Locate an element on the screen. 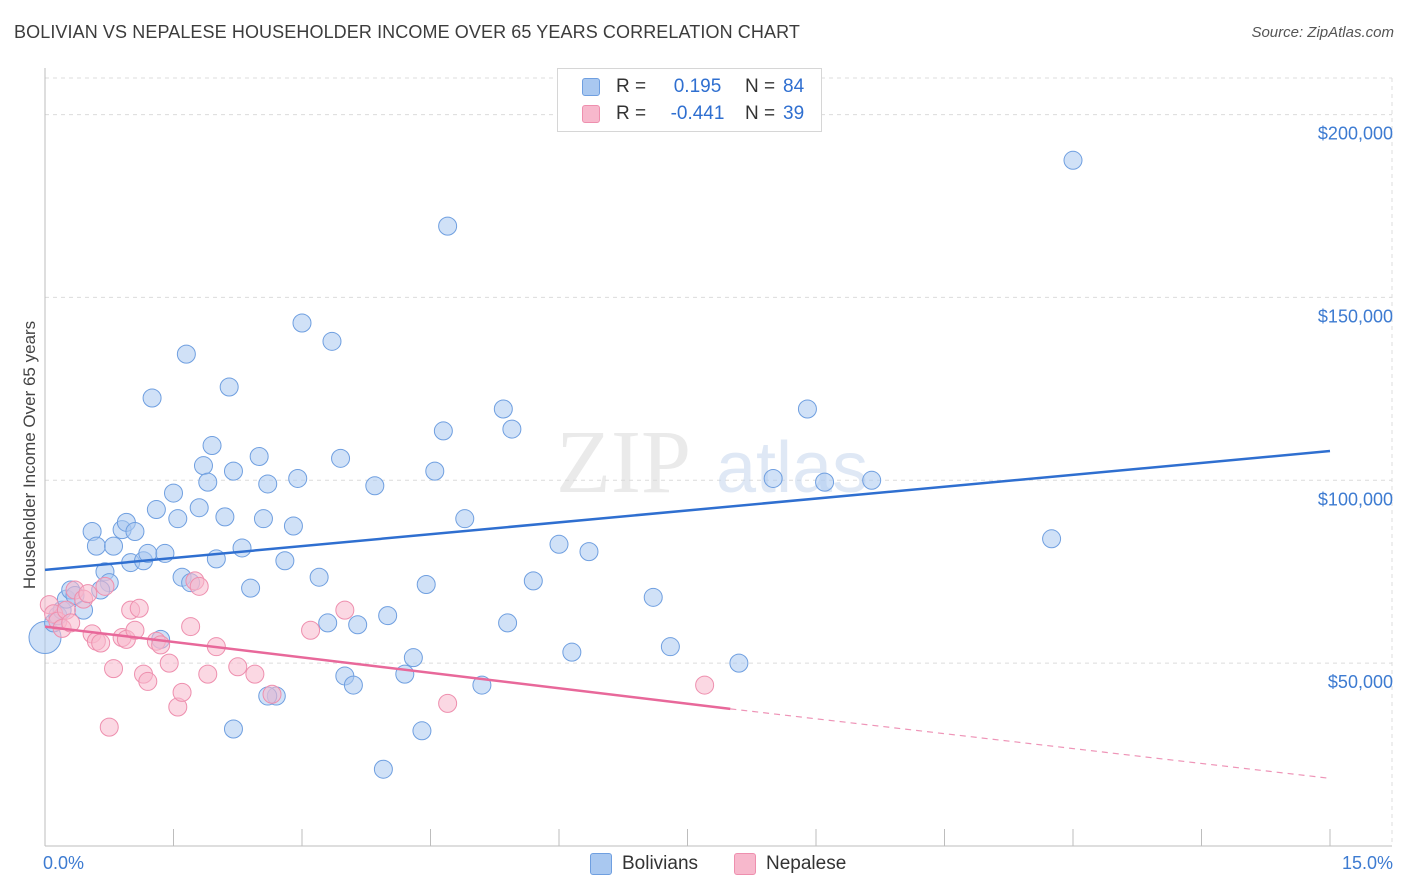 The image size is (1406, 892). bottom-legend-nepalese: Nepalese is located at coordinates (790, 864).